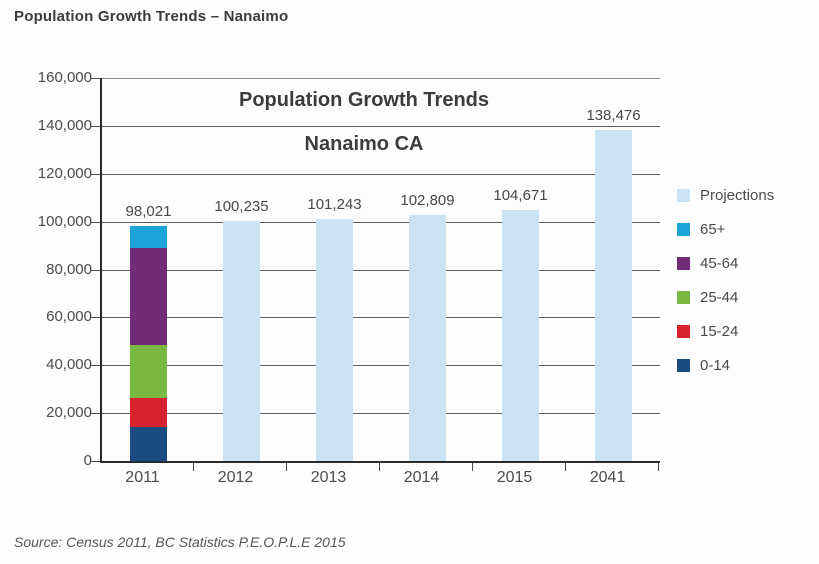 The width and height of the screenshot is (819, 564). Describe the element at coordinates (737, 195) in the screenshot. I see `legend-label: Projections` at that location.